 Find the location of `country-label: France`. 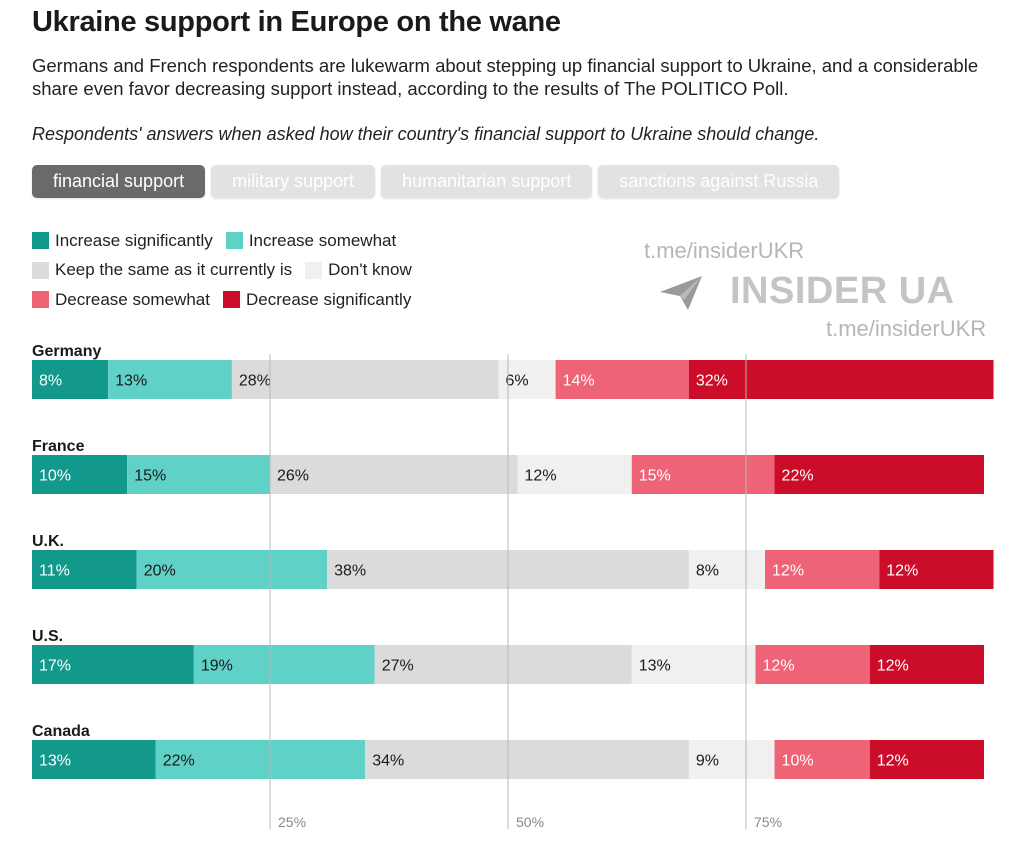

country-label: France is located at coordinates (58, 446).